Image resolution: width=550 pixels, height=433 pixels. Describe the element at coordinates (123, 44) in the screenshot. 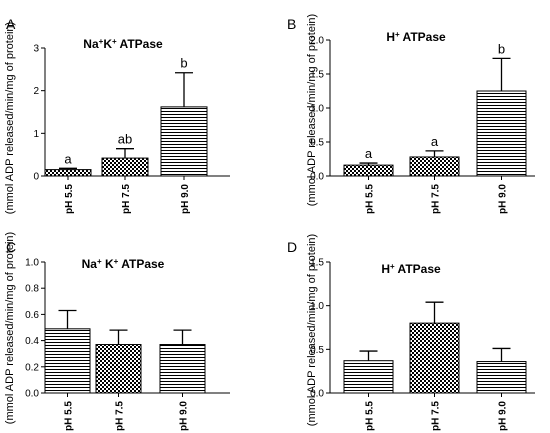

I see `panel-a-title: Na+K+ ATPase` at that location.